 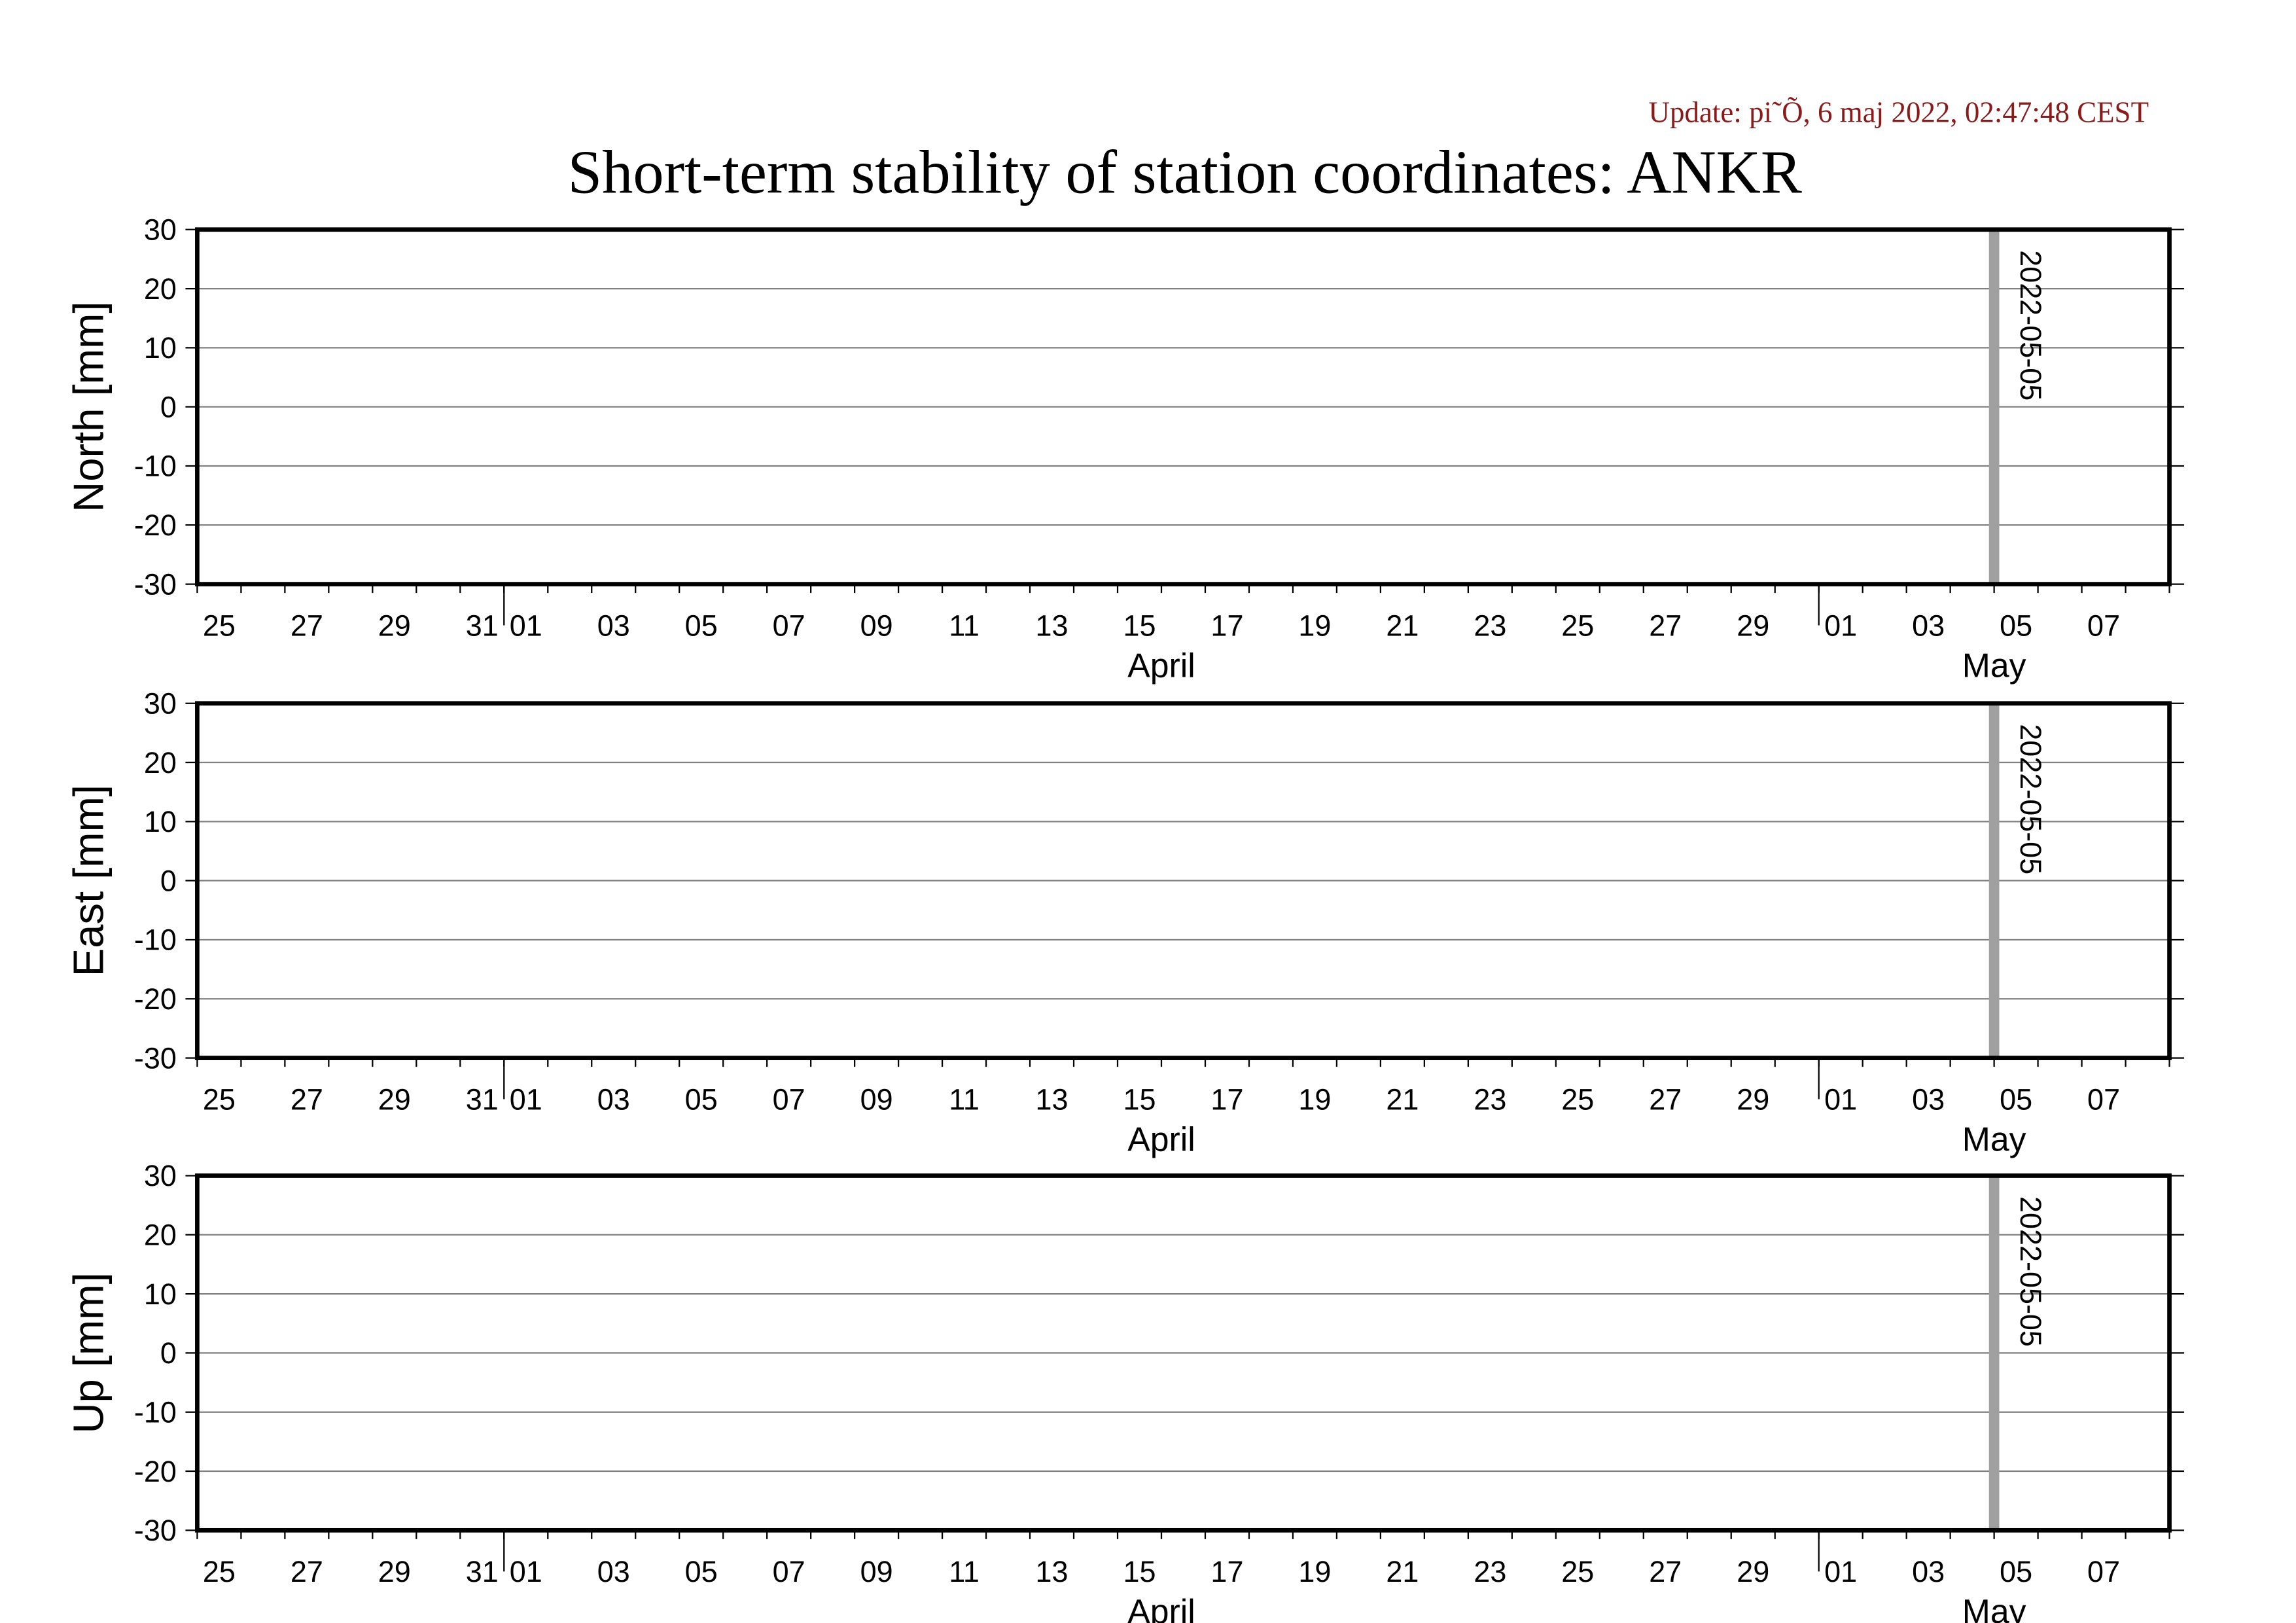 I want to click on update-note: Update: pi˜Õ, 6 maj 2022, 02:47:48 CEST, so click(x=1899, y=112).